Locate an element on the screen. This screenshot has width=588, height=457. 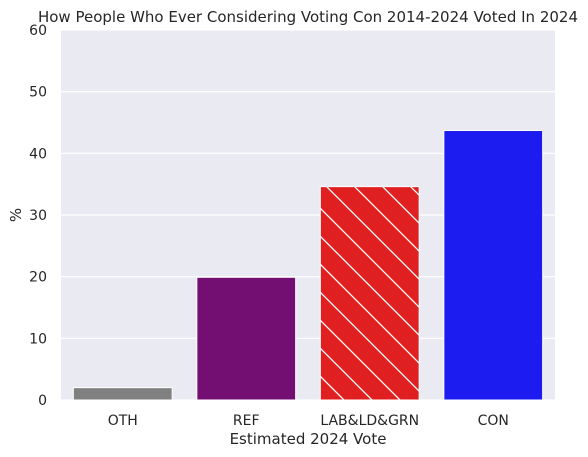
y-tick-label: 40 is located at coordinates (38, 154).